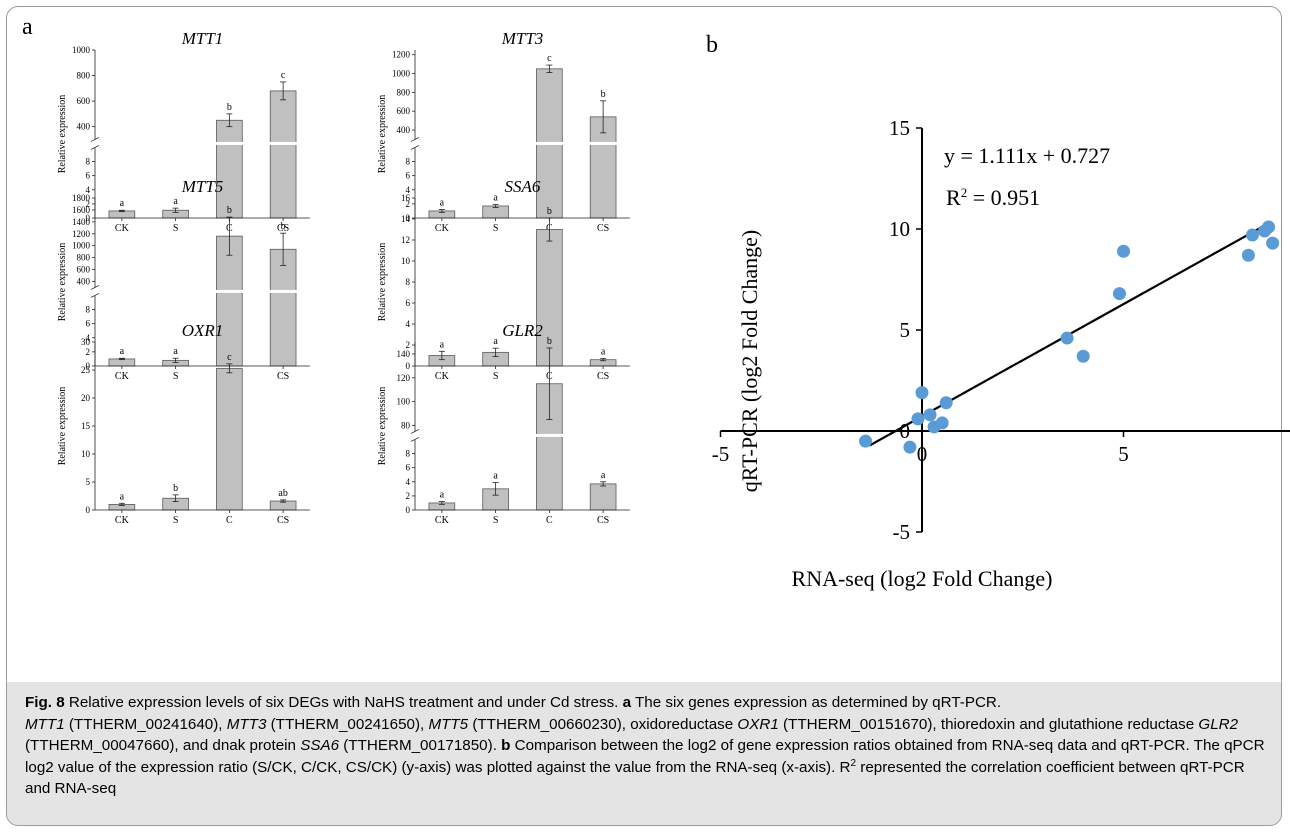 The width and height of the screenshot is (1290, 833). What do you see at coordinates (627, 702) in the screenshot?
I see `caption-a-label: a` at bounding box center [627, 702].